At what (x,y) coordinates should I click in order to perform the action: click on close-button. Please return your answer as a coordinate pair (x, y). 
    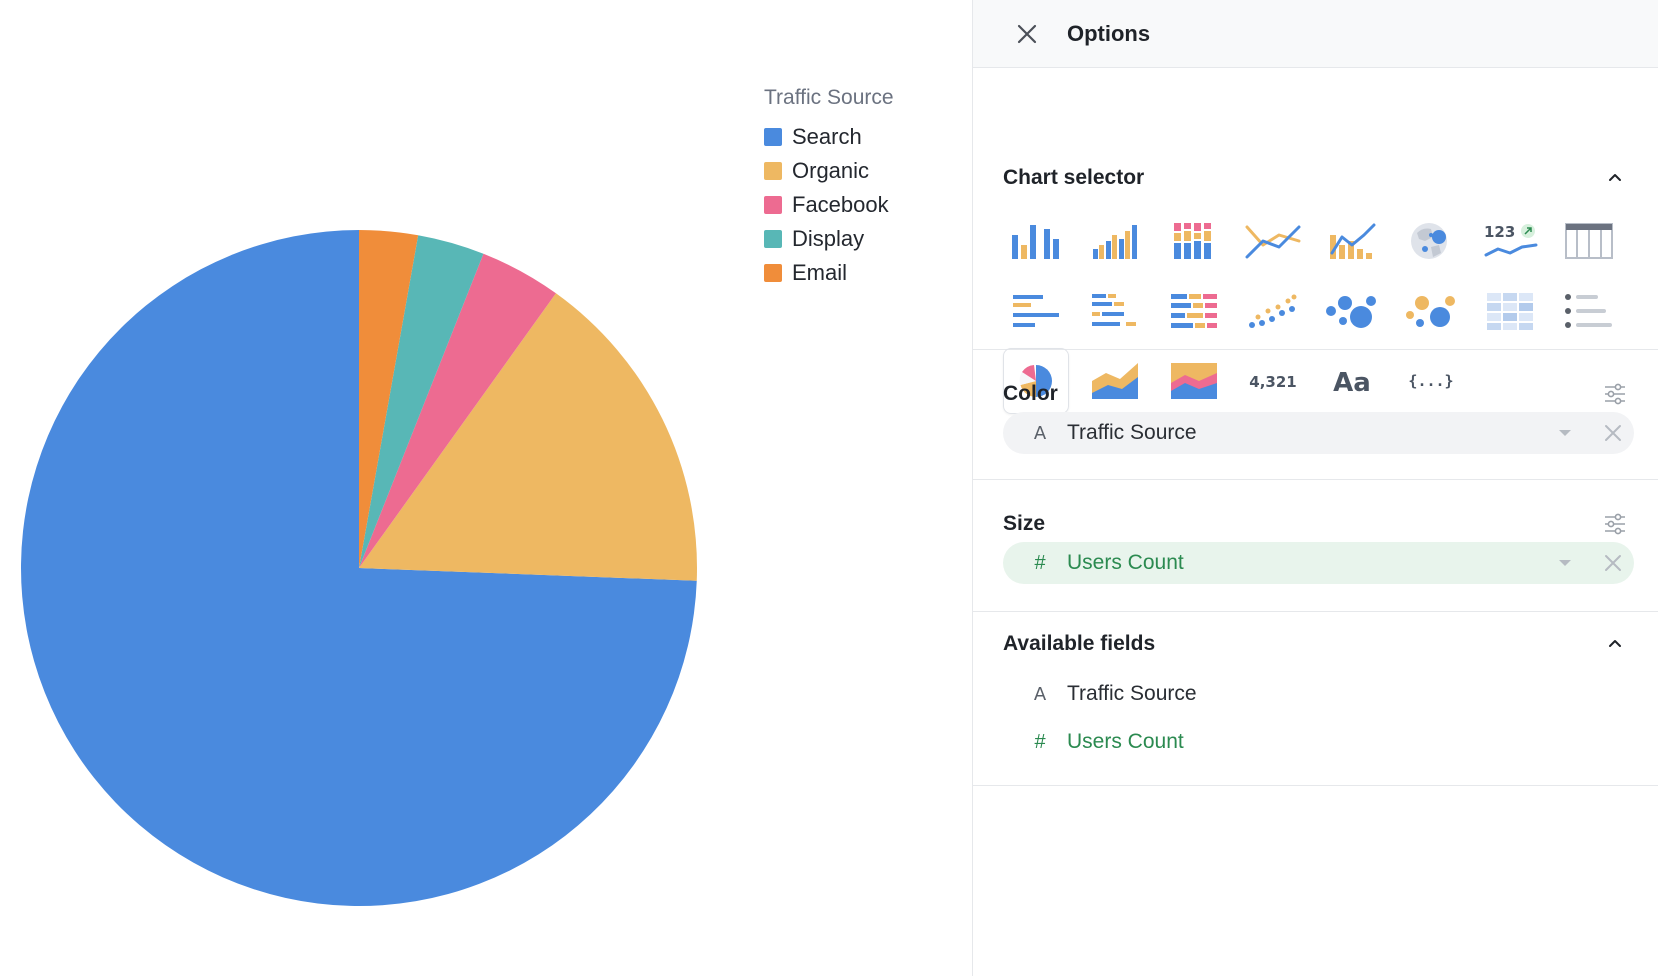
    Looking at the image, I should click on (1027, 34).